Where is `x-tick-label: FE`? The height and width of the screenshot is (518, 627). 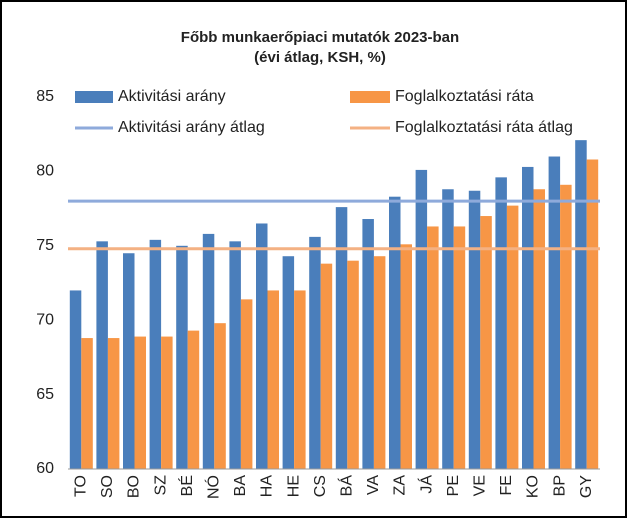 x-tick-label: FE is located at coordinates (506, 485).